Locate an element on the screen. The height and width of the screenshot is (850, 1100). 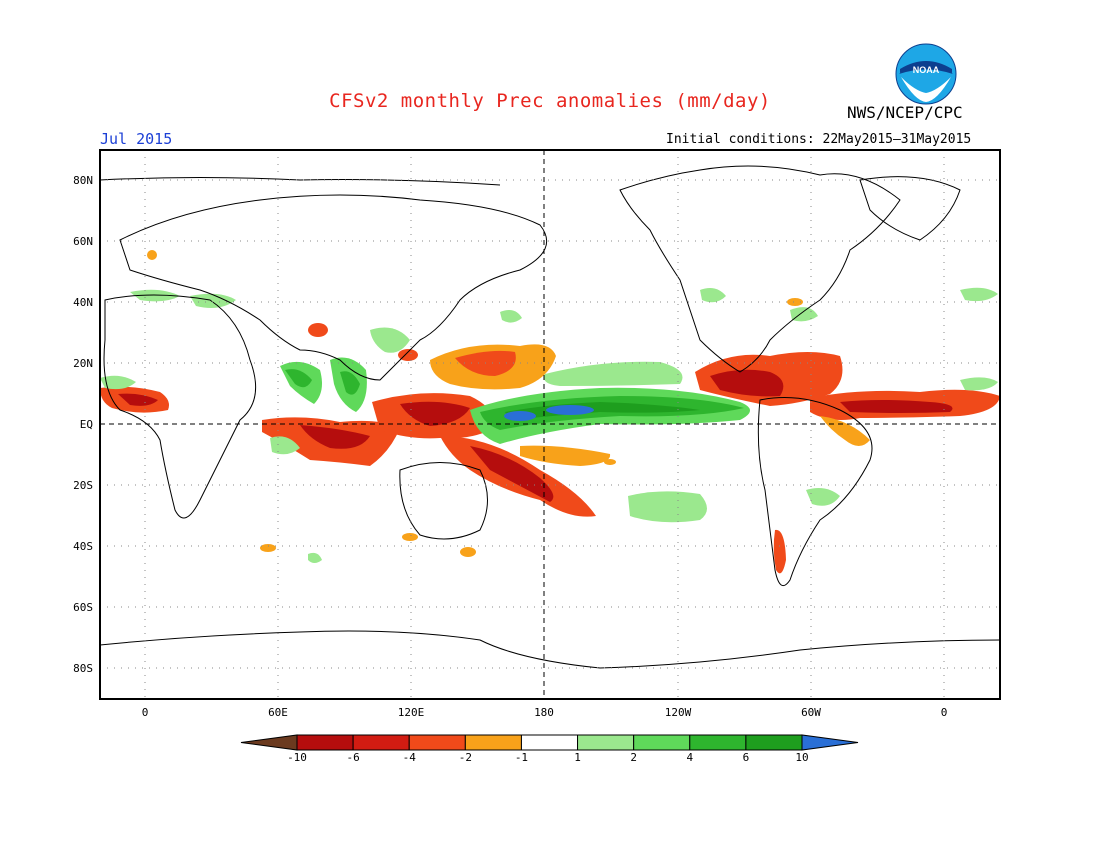
colorbar-label: 6 is located at coordinates (746, 757).